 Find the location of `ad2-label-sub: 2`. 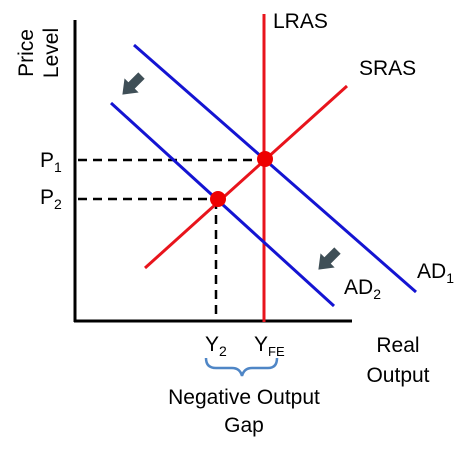

ad2-label-sub: 2 is located at coordinates (377, 294).